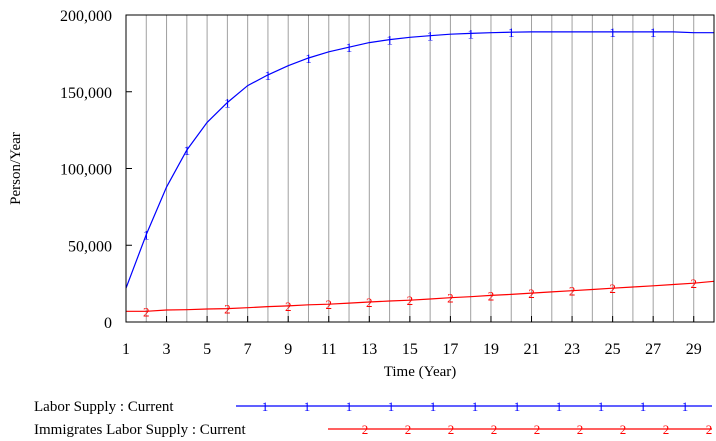  Describe the element at coordinates (108, 323) in the screenshot. I see `y-tick-label: 0` at that location.